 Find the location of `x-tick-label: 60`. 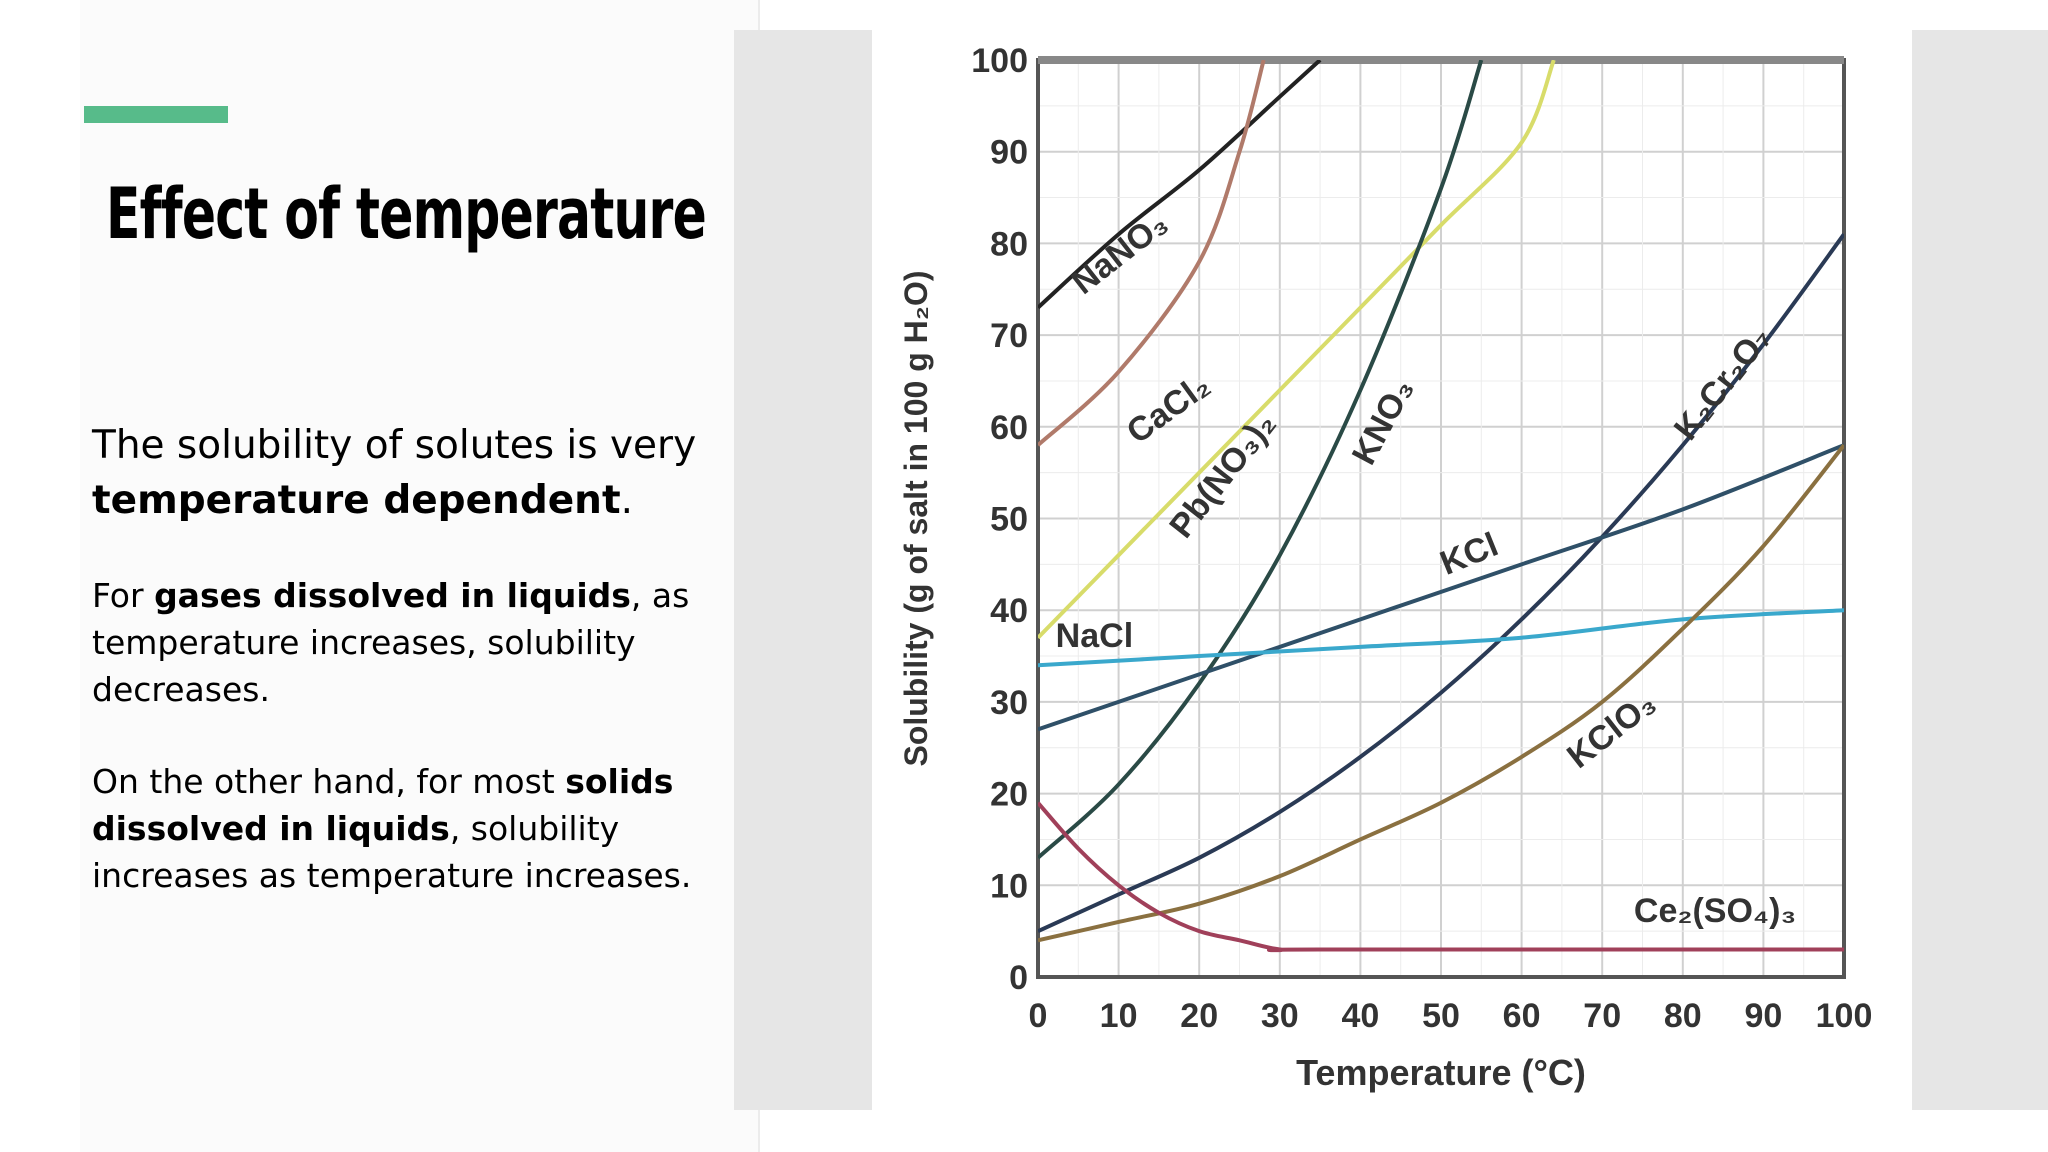

x-tick-label: 60 is located at coordinates (1522, 1016).